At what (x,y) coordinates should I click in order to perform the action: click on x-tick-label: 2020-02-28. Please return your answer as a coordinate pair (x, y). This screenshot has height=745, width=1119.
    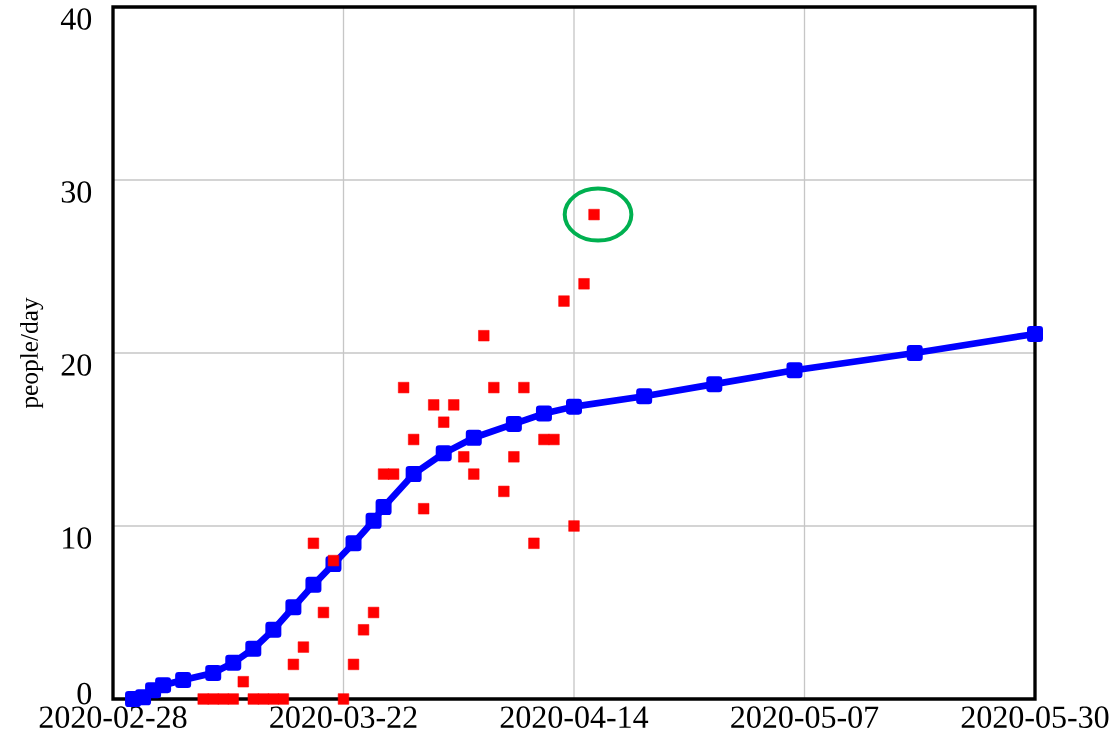
    Looking at the image, I should click on (113, 717).